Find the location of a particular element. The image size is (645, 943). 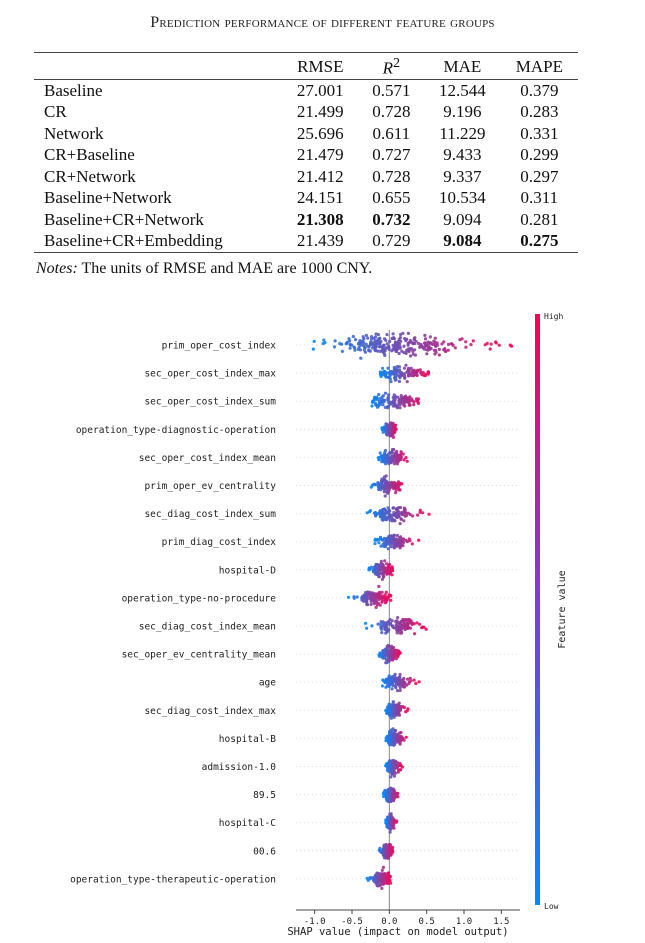

header-rmse: RMSE is located at coordinates (320, 66).